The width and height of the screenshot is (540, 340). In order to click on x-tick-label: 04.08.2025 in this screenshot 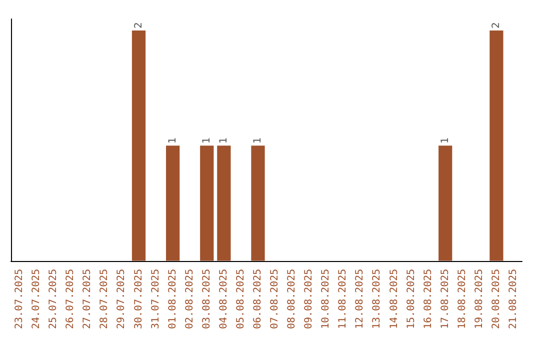, I will do `click(224, 299)`.